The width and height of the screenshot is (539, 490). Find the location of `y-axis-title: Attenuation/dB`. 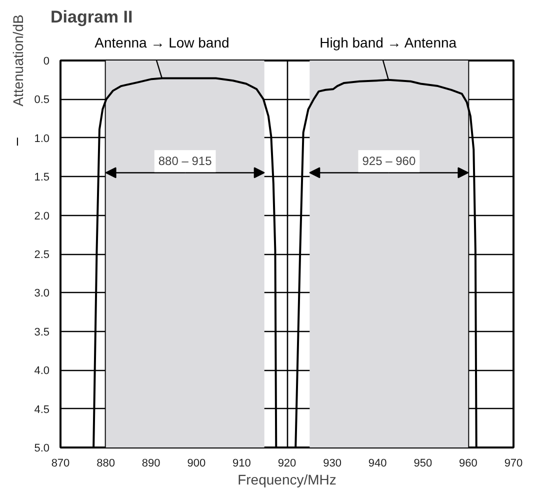

y-axis-title: Attenuation/dB is located at coordinates (18, 60).